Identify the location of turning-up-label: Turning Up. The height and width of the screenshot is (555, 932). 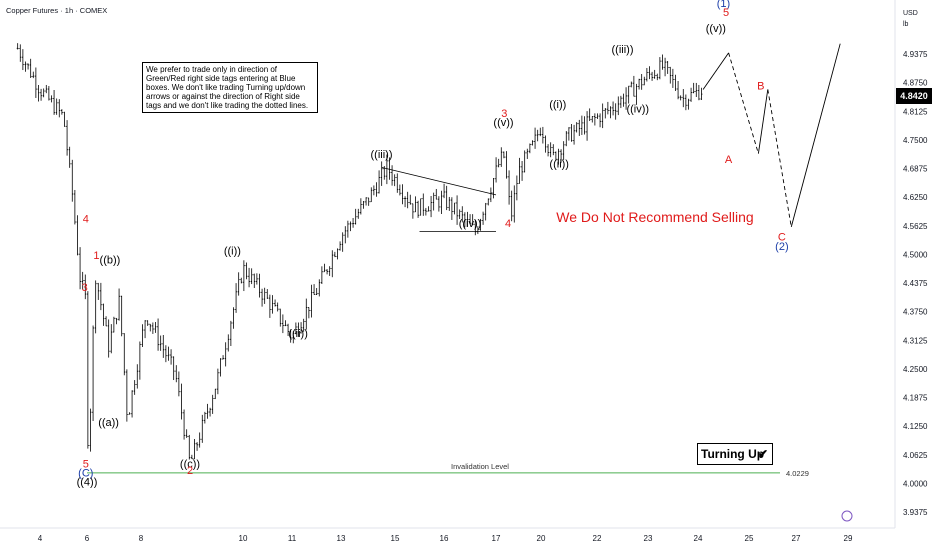
(733, 454).